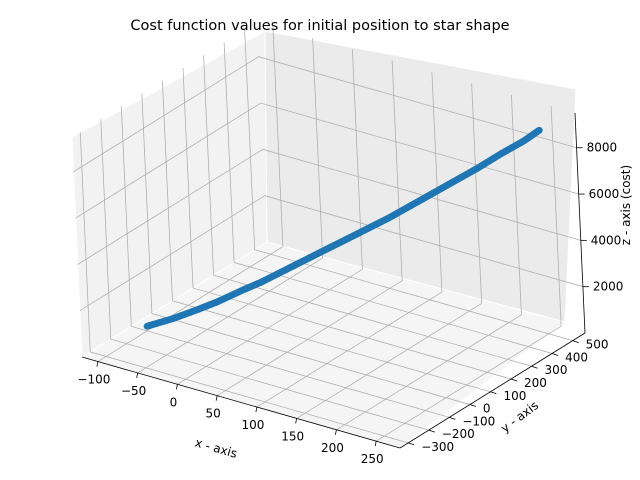  I want to click on y-tick-label: 100, so click(514, 396).